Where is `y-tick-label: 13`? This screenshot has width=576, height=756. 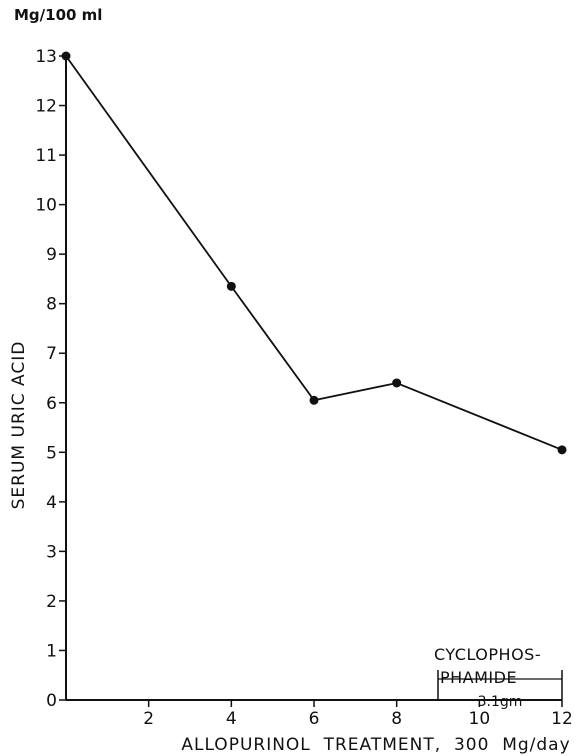
y-tick-label: 13 is located at coordinates (46, 57).